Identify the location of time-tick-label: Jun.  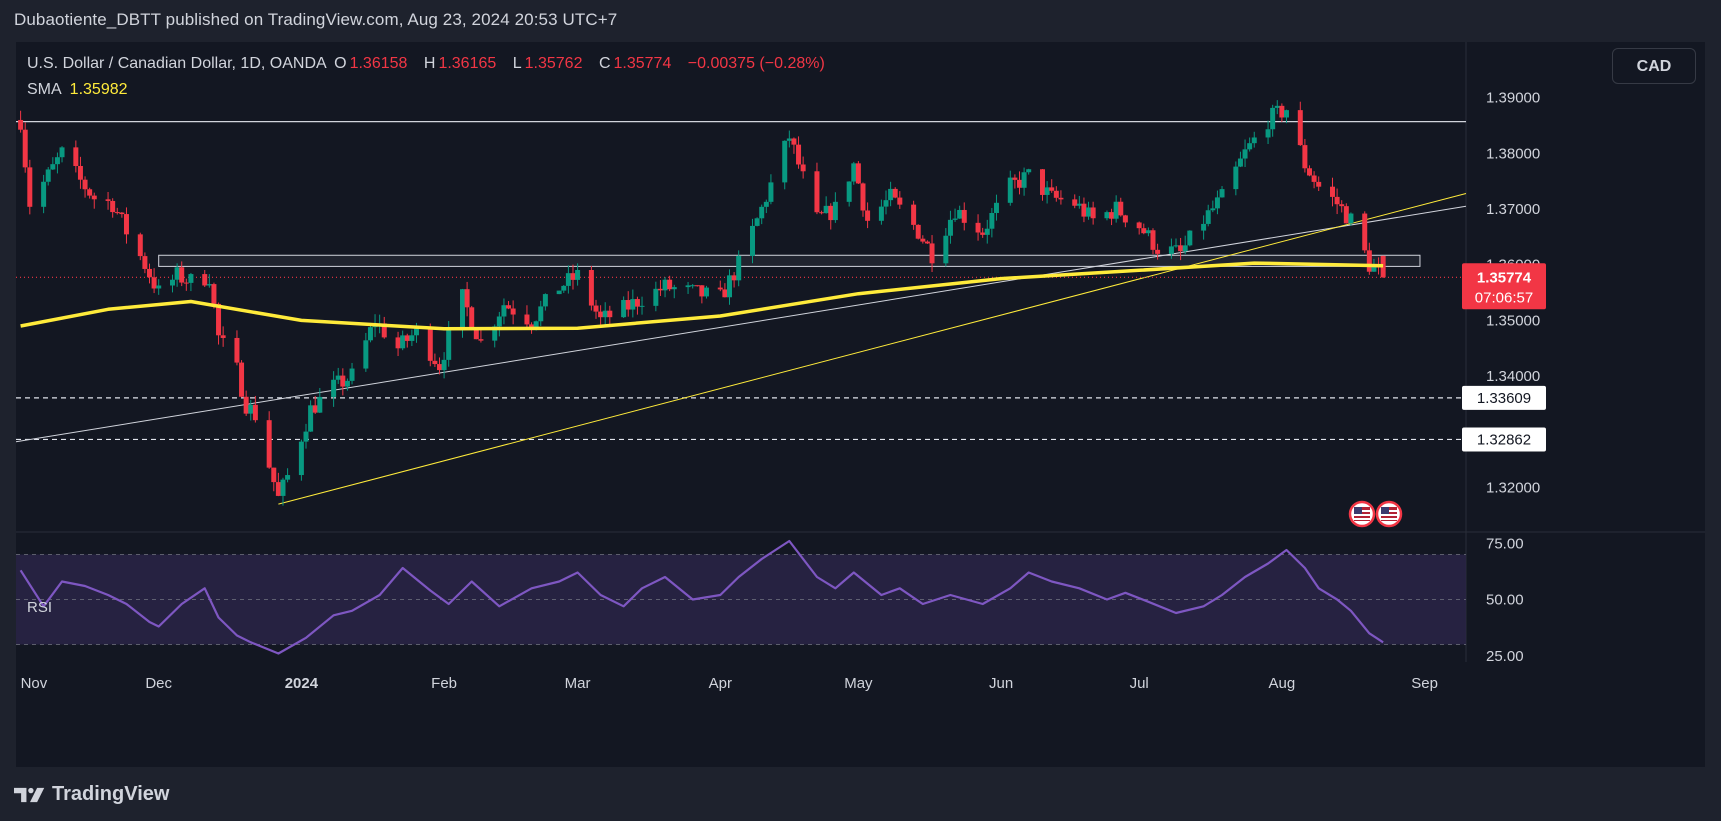
(1001, 683).